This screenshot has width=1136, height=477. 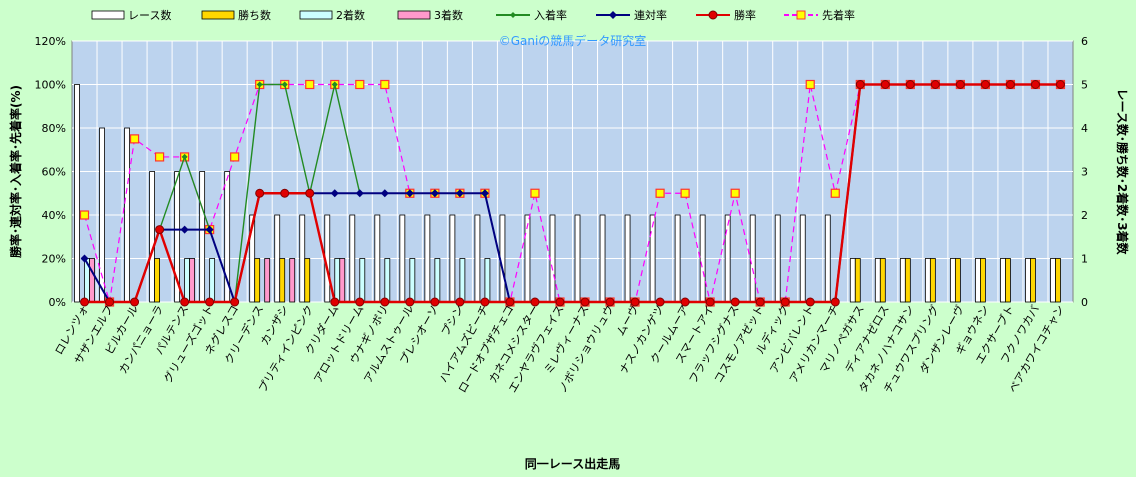 What do you see at coordinates (572, 463) in the screenshot?
I see `x-axis-title: 同一レース出走馬` at bounding box center [572, 463].